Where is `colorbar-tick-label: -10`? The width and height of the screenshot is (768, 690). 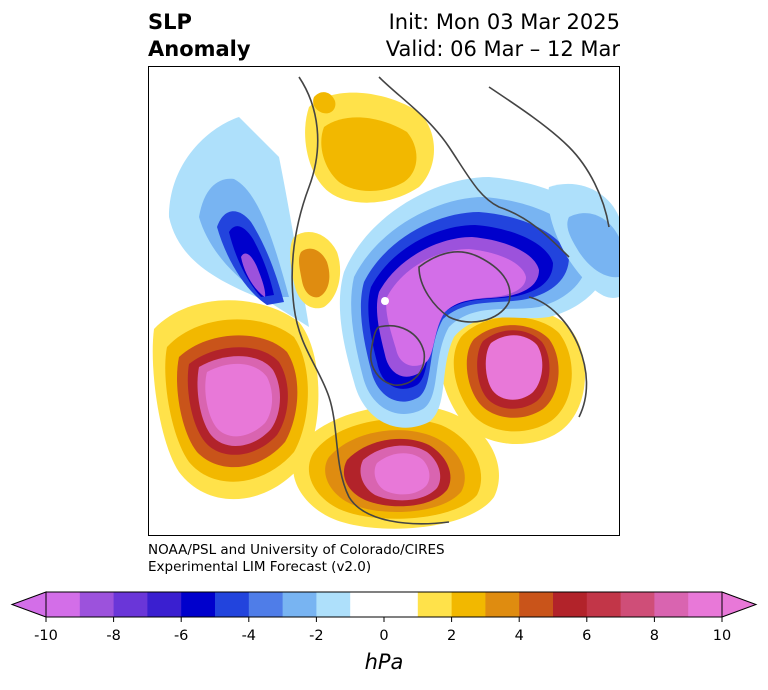
colorbar-tick-label: -10 is located at coordinates (46, 636).